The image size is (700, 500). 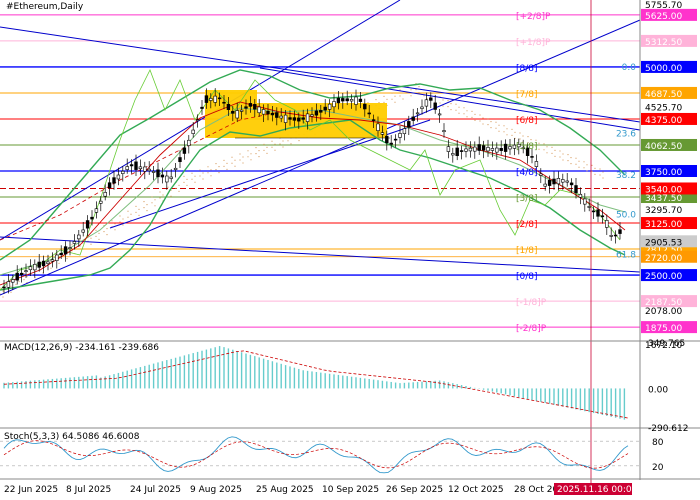 What do you see at coordinates (663, 312) in the screenshot?
I see `axis-label: 2078.00` at bounding box center [663, 312].